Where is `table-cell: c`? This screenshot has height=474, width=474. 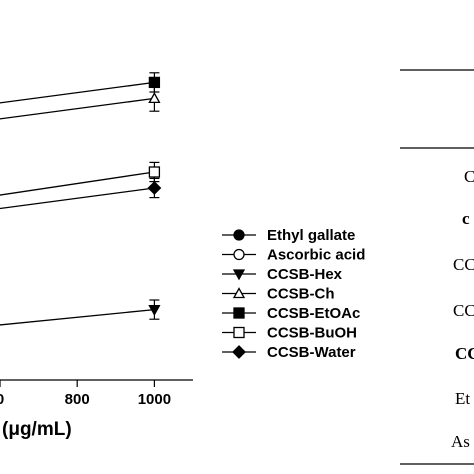 table-cell: c is located at coordinates (466, 218).